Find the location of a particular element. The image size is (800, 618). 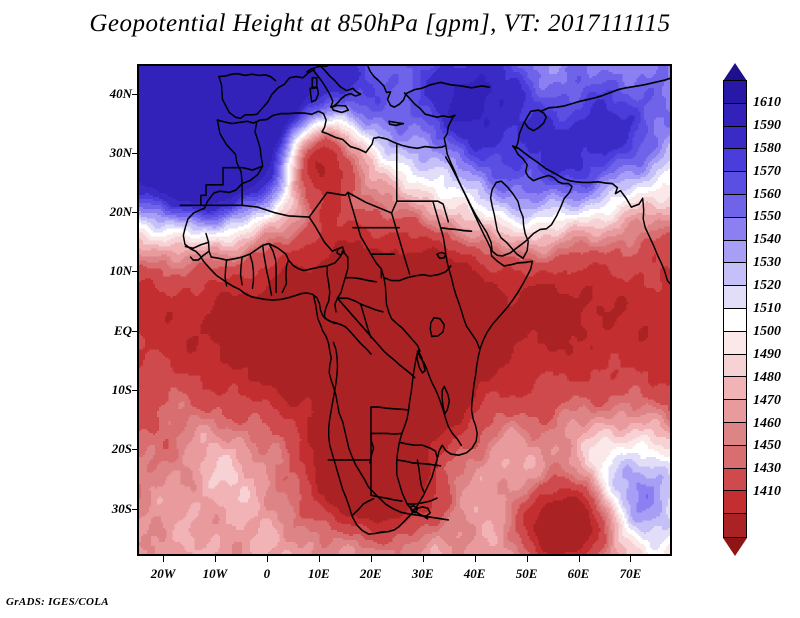

colorbar-tick-label: 1460 is located at coordinates (767, 423).